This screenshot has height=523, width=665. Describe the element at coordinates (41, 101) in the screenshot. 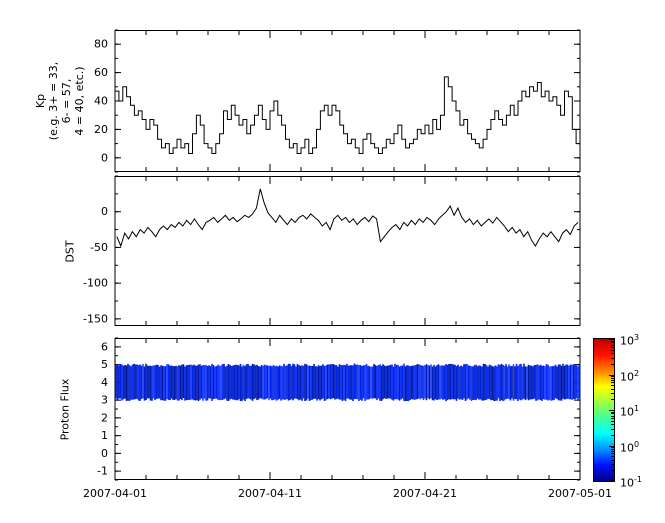

I see `kp-axis-label-line: Kp` at that location.